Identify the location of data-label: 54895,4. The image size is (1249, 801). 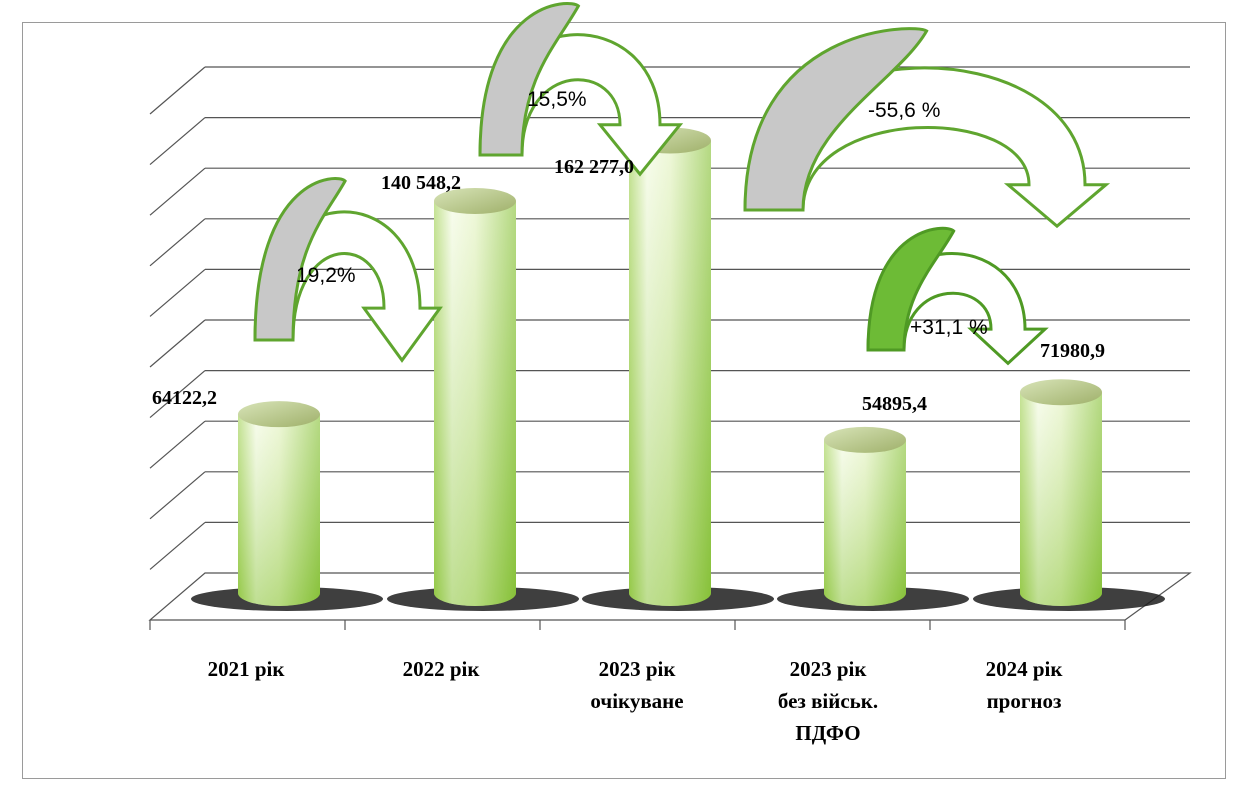
(894, 404).